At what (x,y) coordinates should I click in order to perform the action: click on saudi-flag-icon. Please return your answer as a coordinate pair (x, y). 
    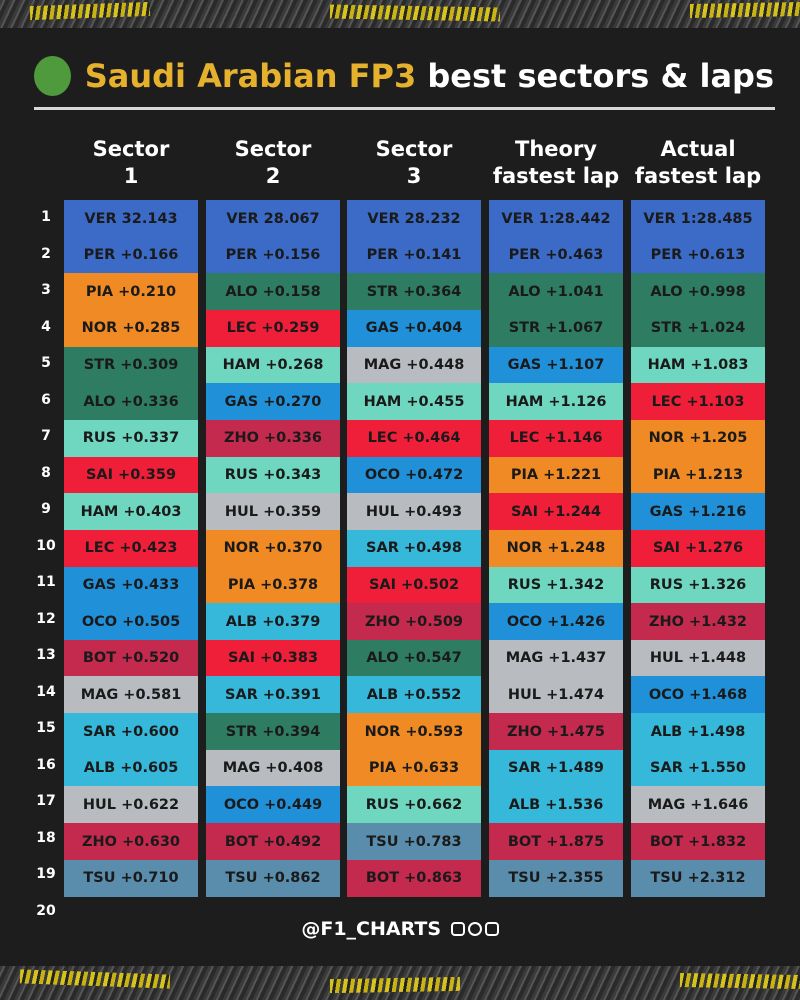
    Looking at the image, I should click on (52, 76).